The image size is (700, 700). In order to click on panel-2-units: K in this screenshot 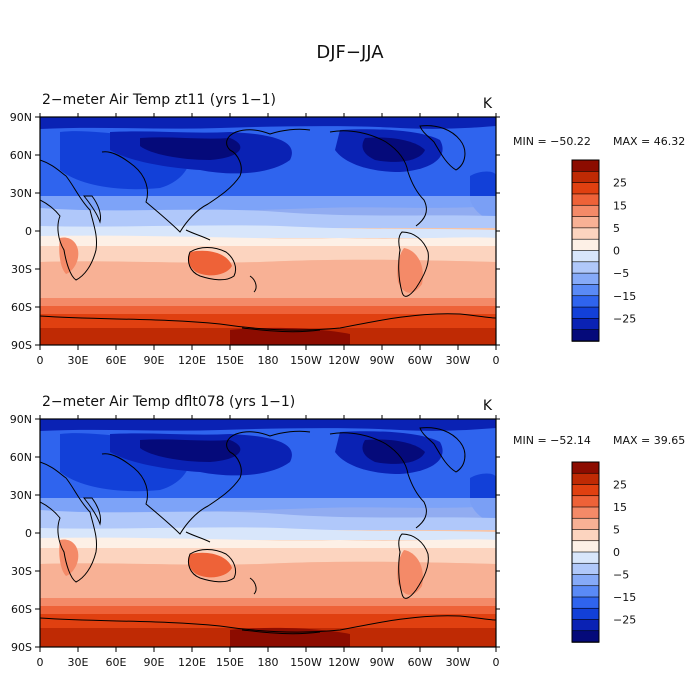, I will do `click(488, 406)`.